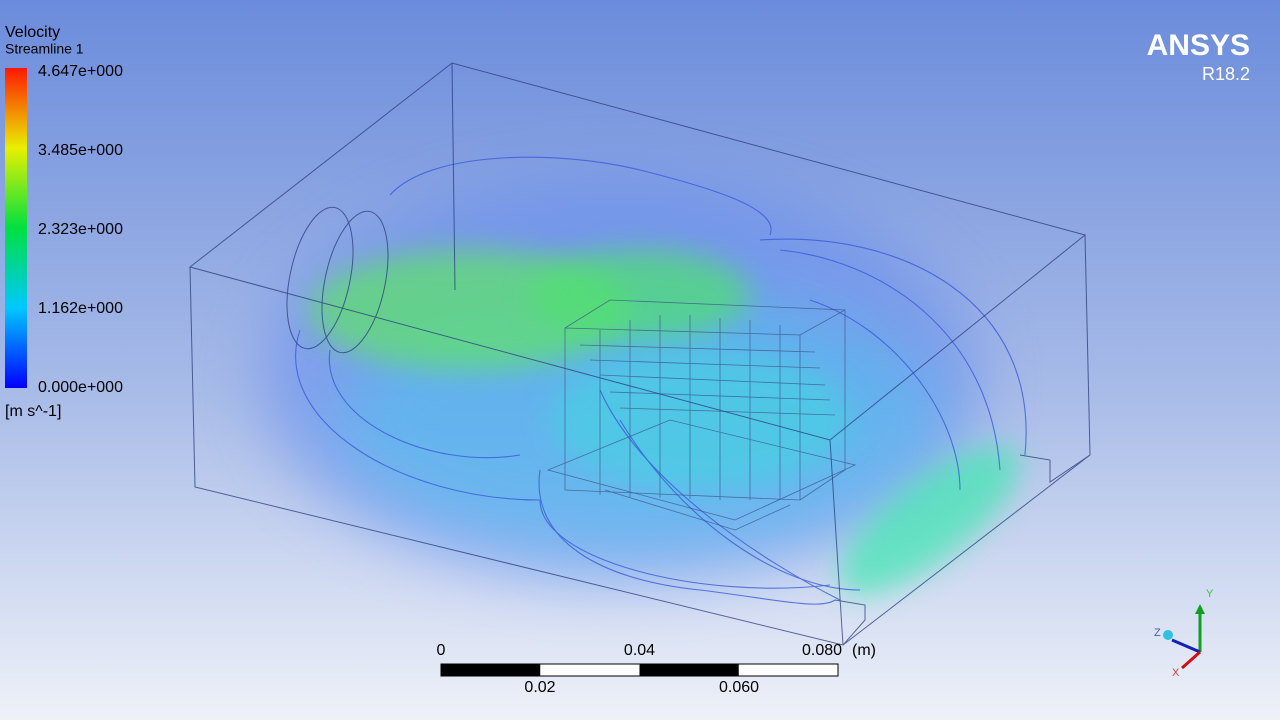  Describe the element at coordinates (44, 49) in the screenshot. I see `legend-subtitle: Streamline 1` at that location.